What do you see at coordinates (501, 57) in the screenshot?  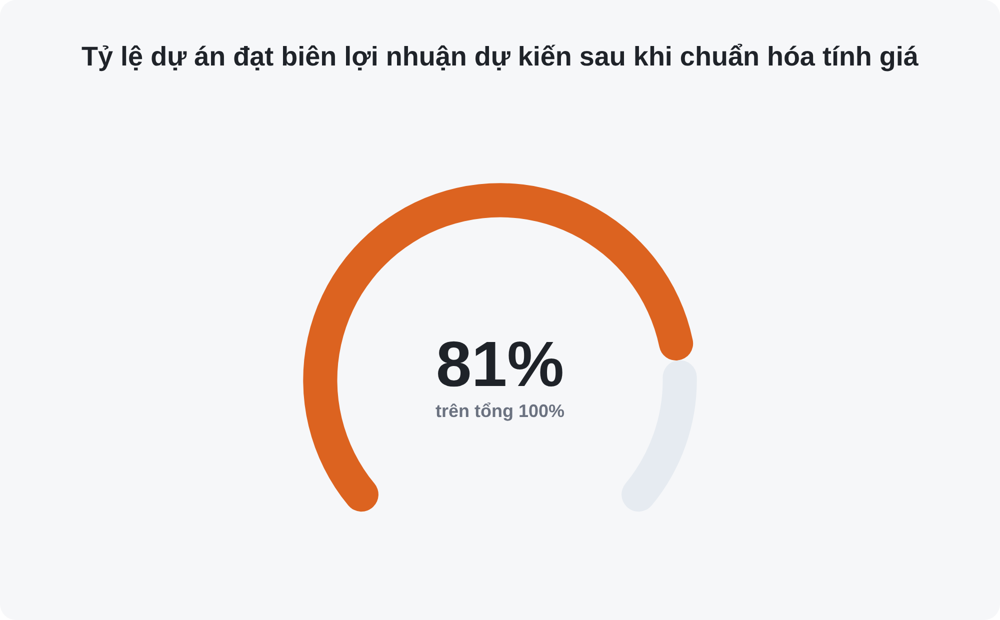 I see `chart-title: Tỷ lệ dự án đạt biên lợi nhuận dự kiến sau khi chuẩn hóa tính giá` at bounding box center [501, 57].